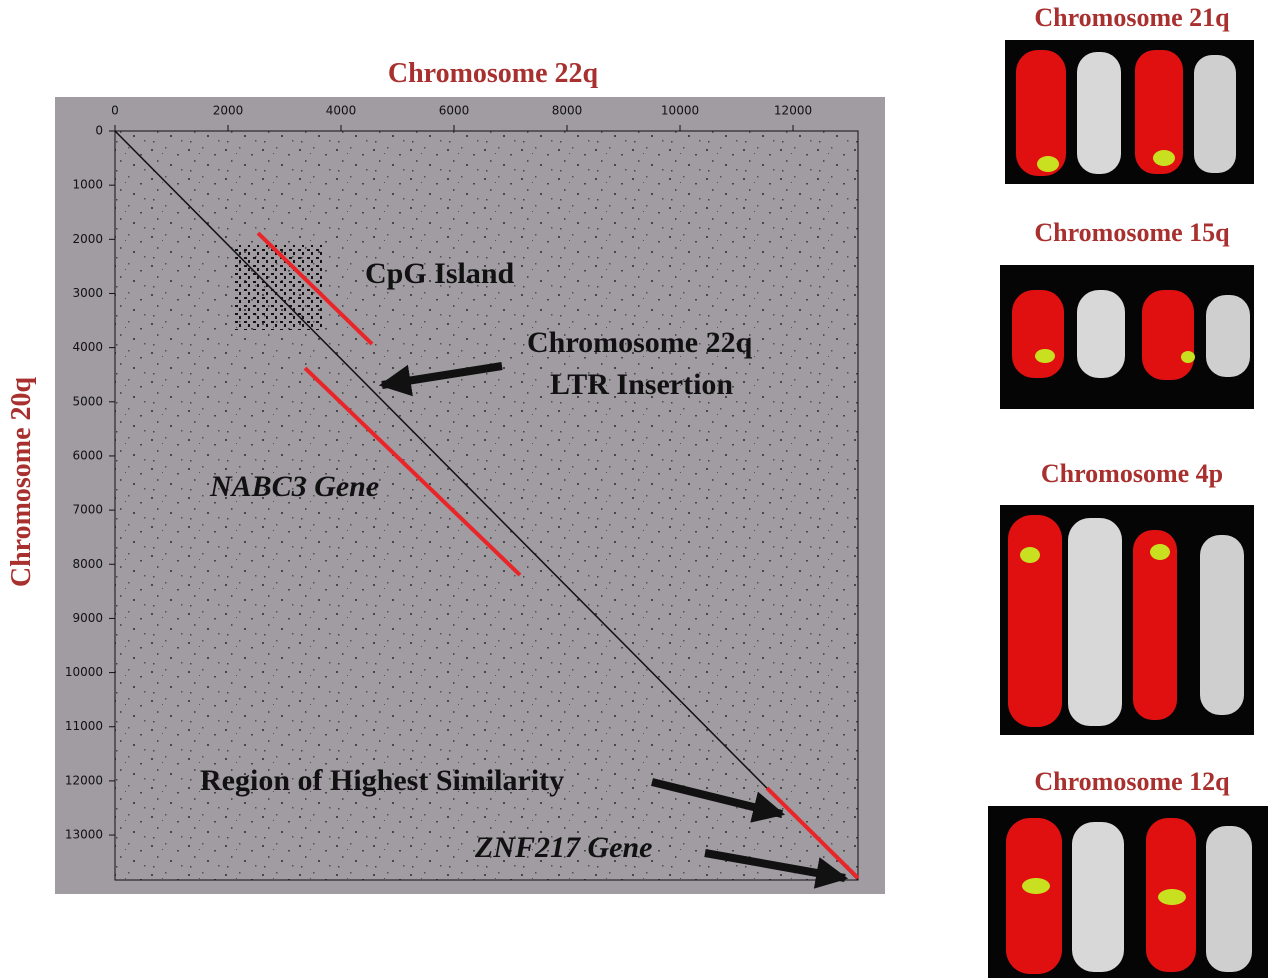 The height and width of the screenshot is (980, 1280). I want to click on y-tick-label: 6000, so click(87, 455).